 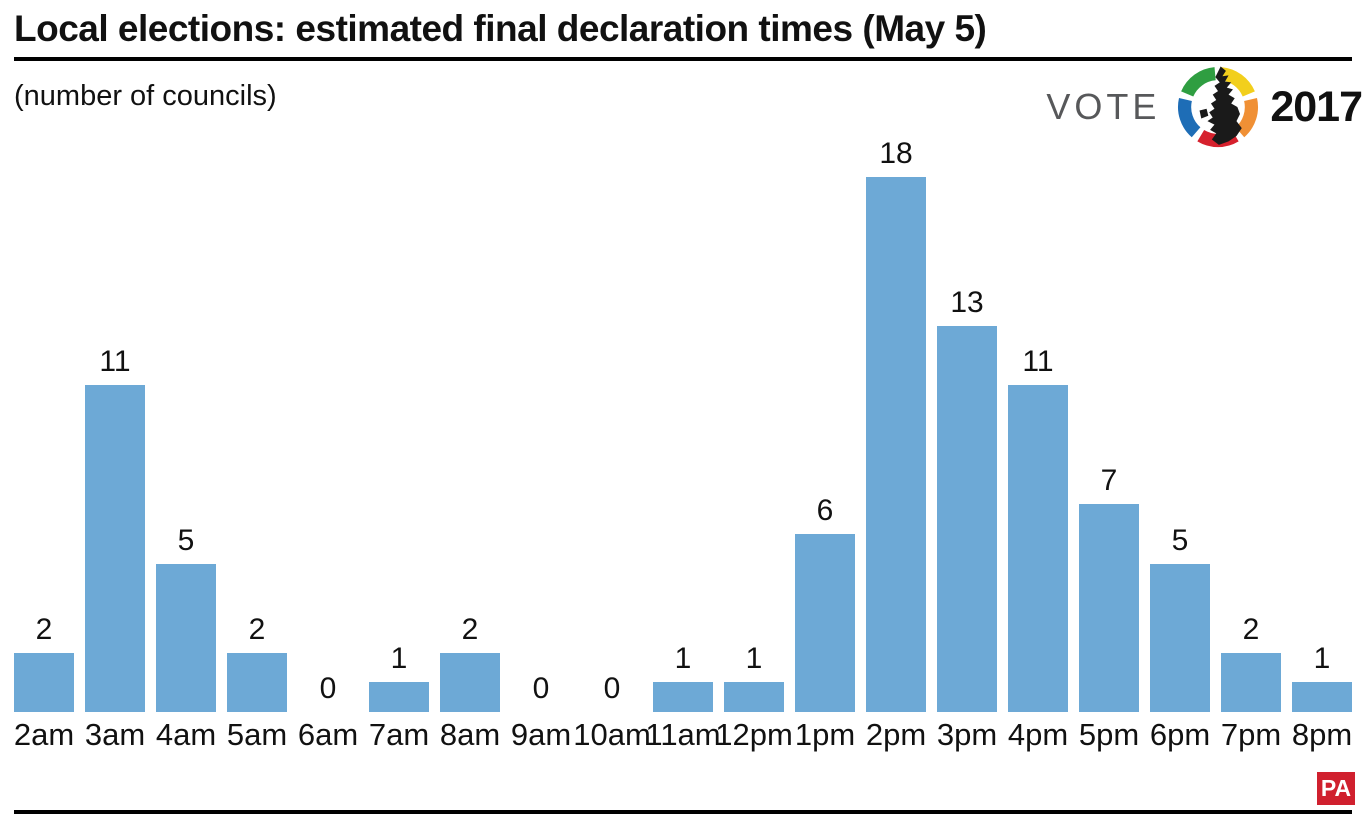 I want to click on bar-column: 2 7pm, so click(x=1251, y=685).